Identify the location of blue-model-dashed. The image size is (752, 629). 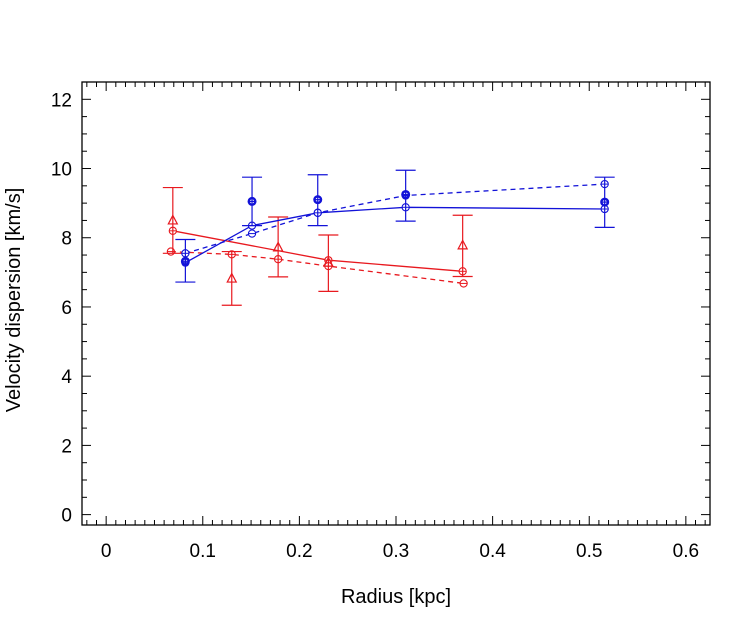
(395, 218).